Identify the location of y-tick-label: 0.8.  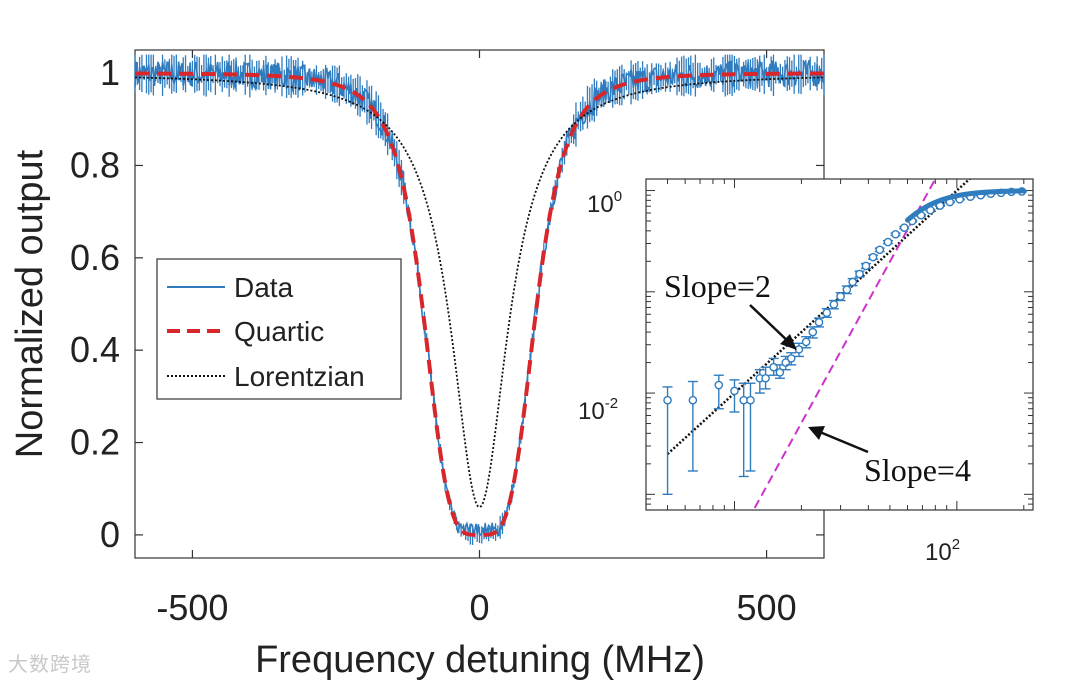
(95, 164).